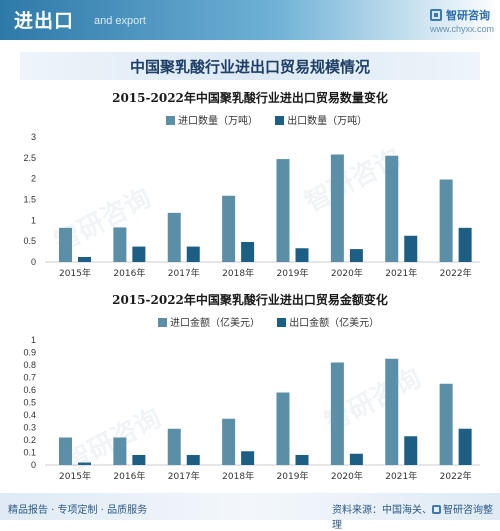 The image size is (500, 531). I want to click on y-tick-label: 2, so click(33, 179).